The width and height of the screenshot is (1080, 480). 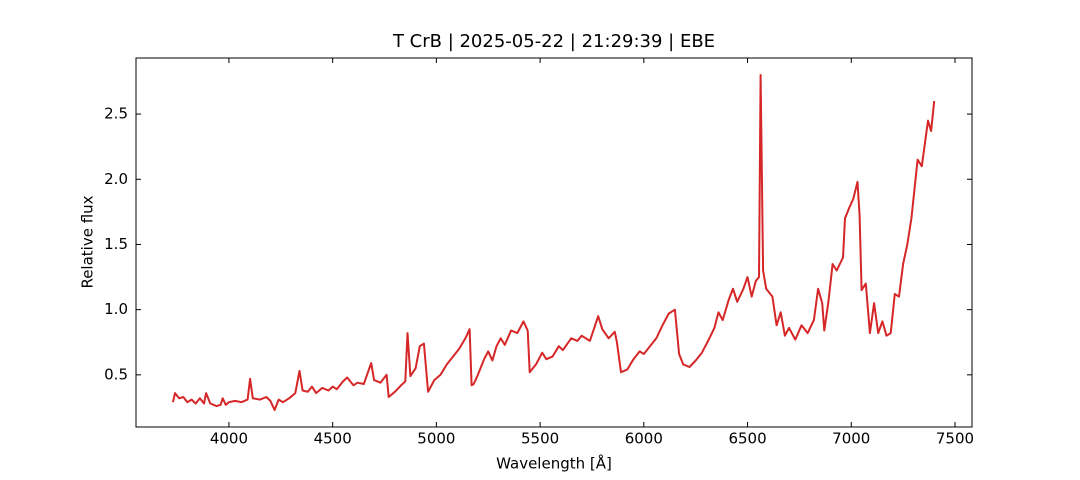 What do you see at coordinates (116, 374) in the screenshot?
I see `y-tick-label: 0.5` at bounding box center [116, 374].